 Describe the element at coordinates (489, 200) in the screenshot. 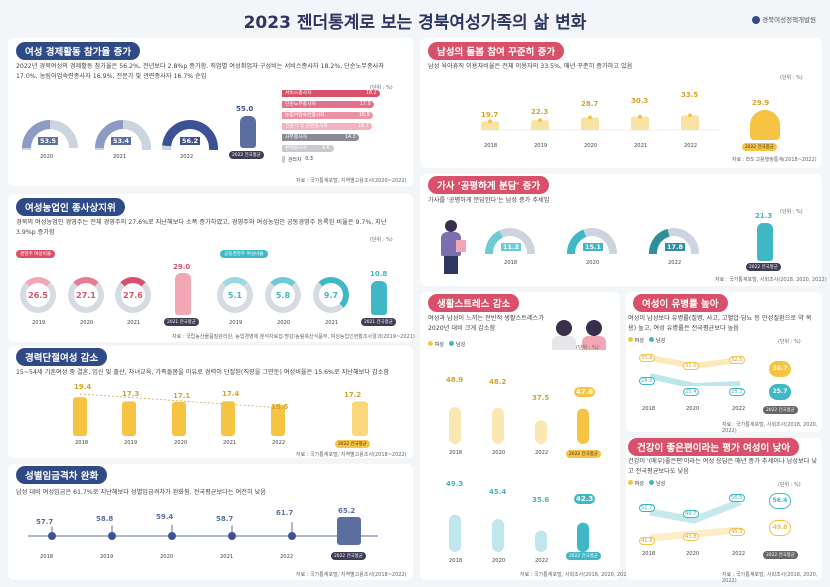

I see `housework-text: 가사를 '공평하게 분담한다'는 남성 증가 추세임` at that location.